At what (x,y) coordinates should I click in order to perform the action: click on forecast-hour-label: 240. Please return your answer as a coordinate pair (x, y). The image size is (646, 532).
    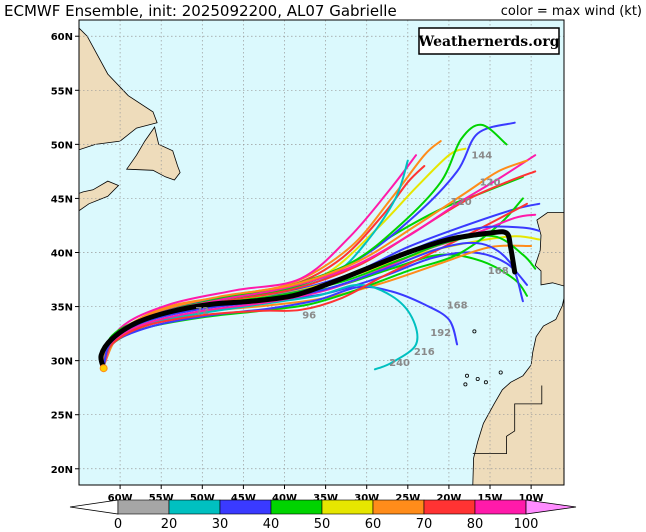
    Looking at the image, I should click on (399, 363).